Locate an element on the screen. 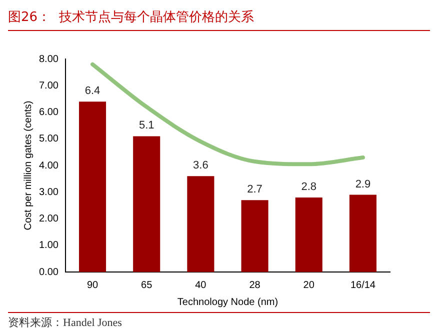 This screenshot has height=332, width=437. y-tick-label: 0.00 is located at coordinates (48, 272).